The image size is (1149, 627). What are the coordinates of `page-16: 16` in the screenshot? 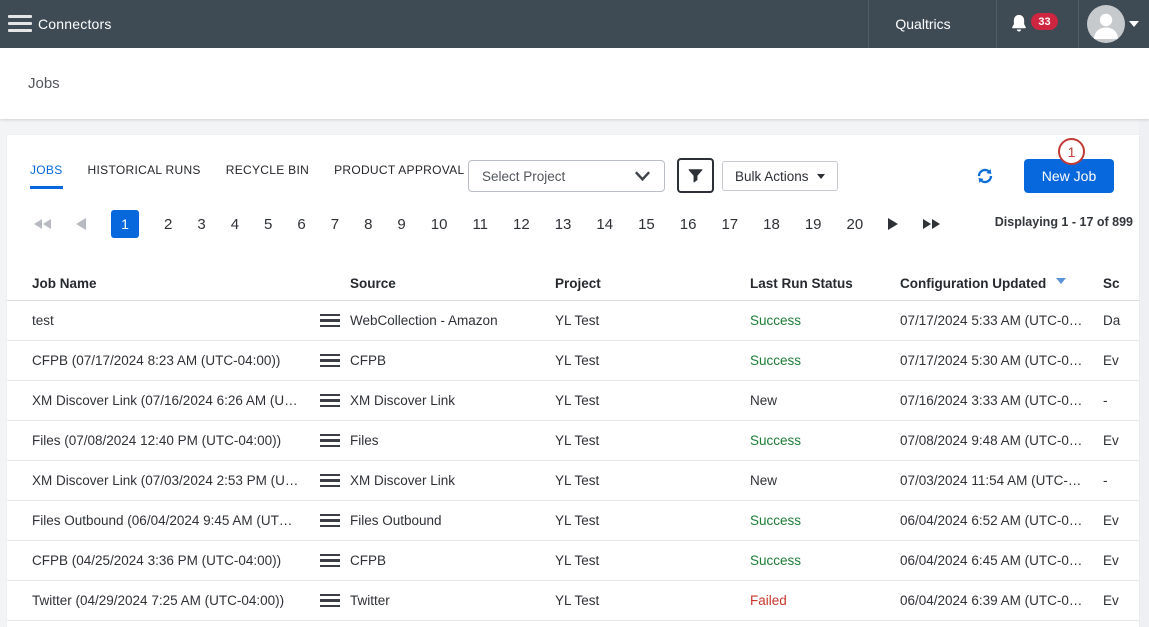 It's located at (688, 224).